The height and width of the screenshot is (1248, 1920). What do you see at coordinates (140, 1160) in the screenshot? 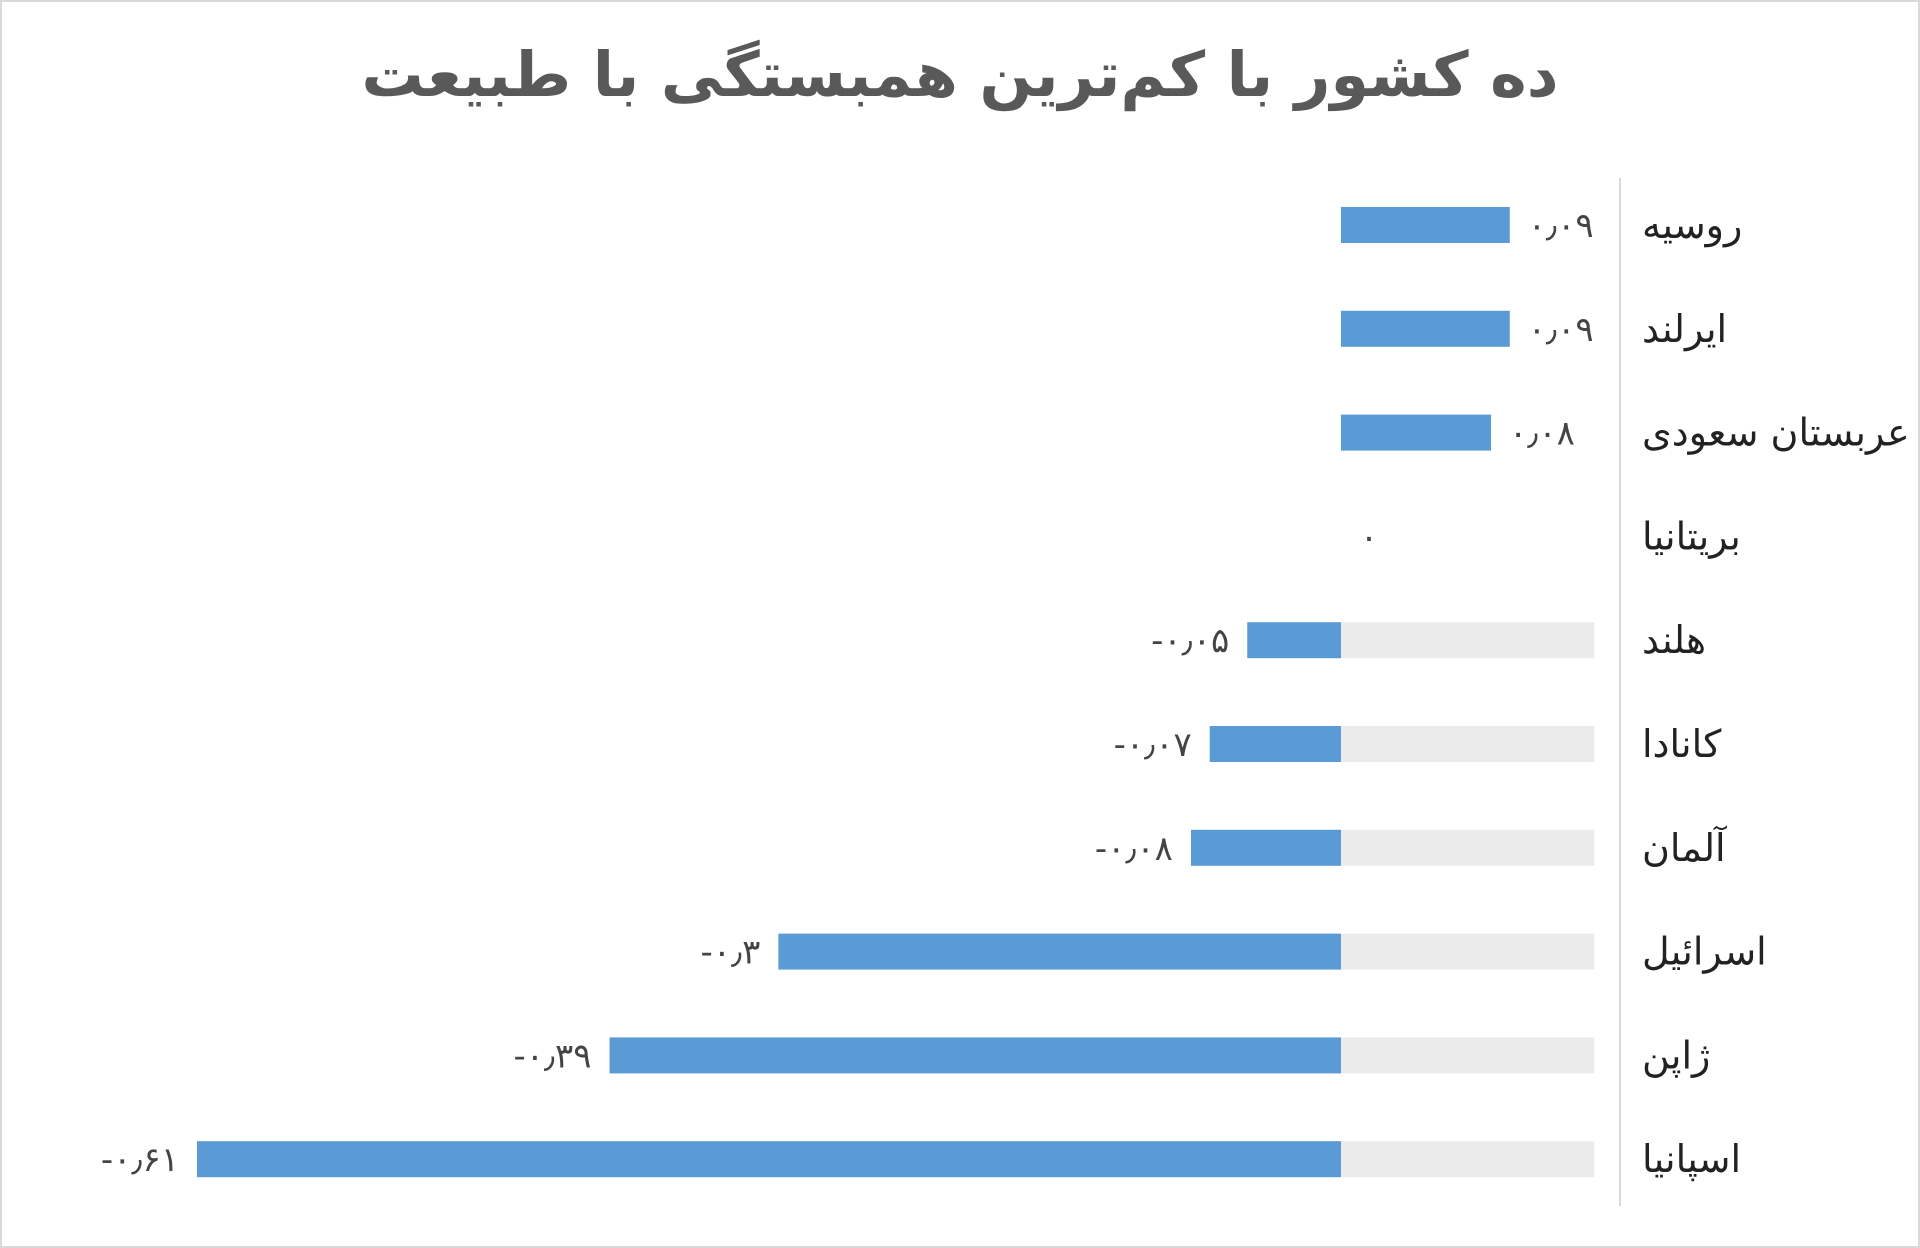
I see `data-label: -۰٫۶۱` at bounding box center [140, 1160].